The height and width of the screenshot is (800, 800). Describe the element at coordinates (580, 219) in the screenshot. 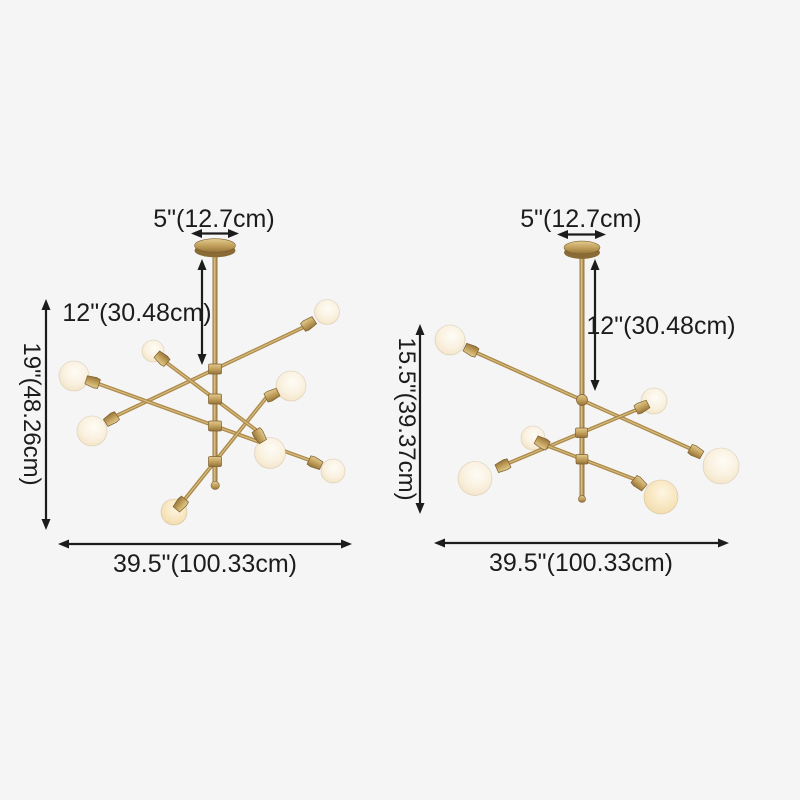

I see `right-canopy-width-label: 5"(12.7cm)` at that location.